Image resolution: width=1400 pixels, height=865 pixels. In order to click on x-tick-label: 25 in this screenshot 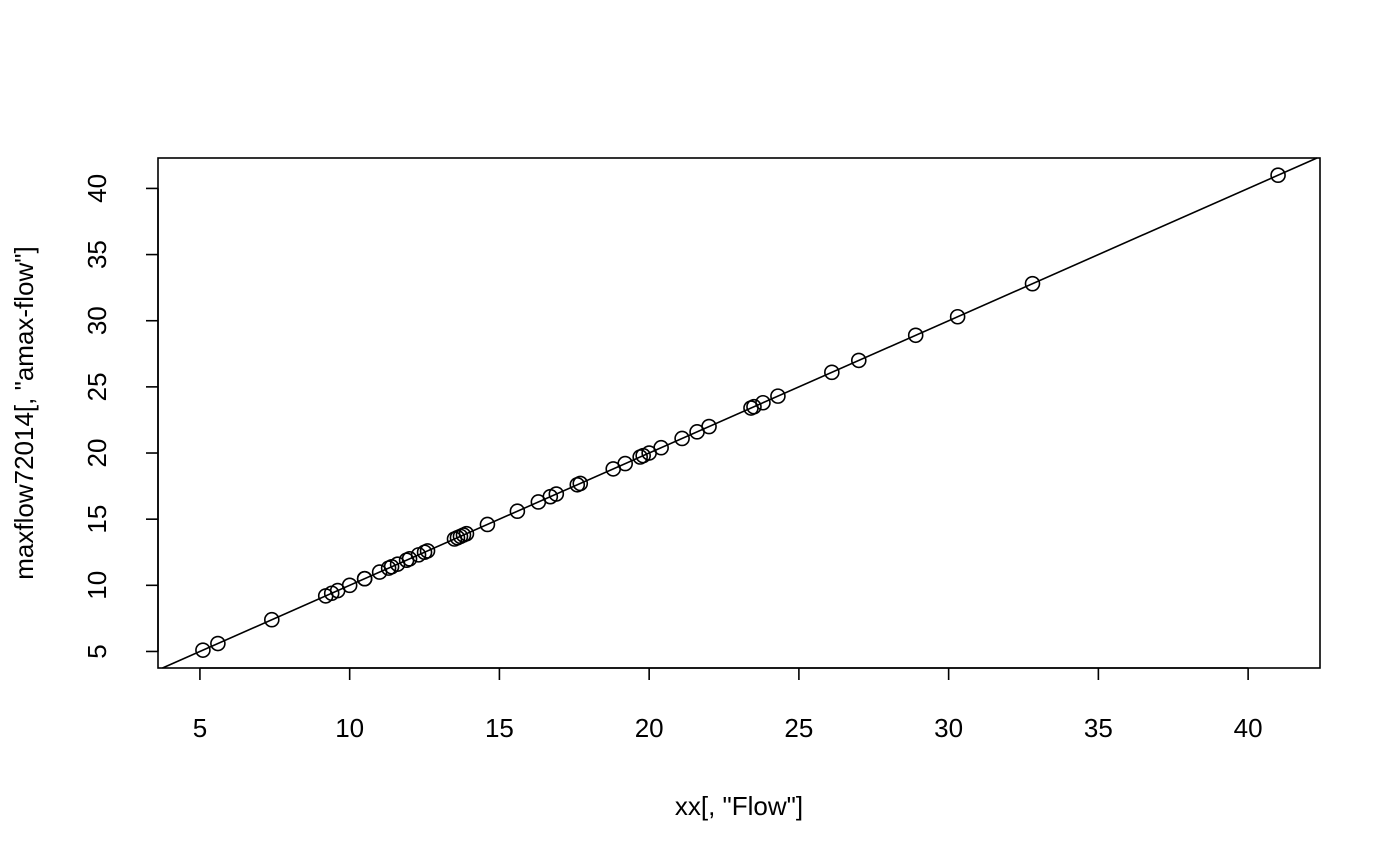, I will do `click(798, 728)`.